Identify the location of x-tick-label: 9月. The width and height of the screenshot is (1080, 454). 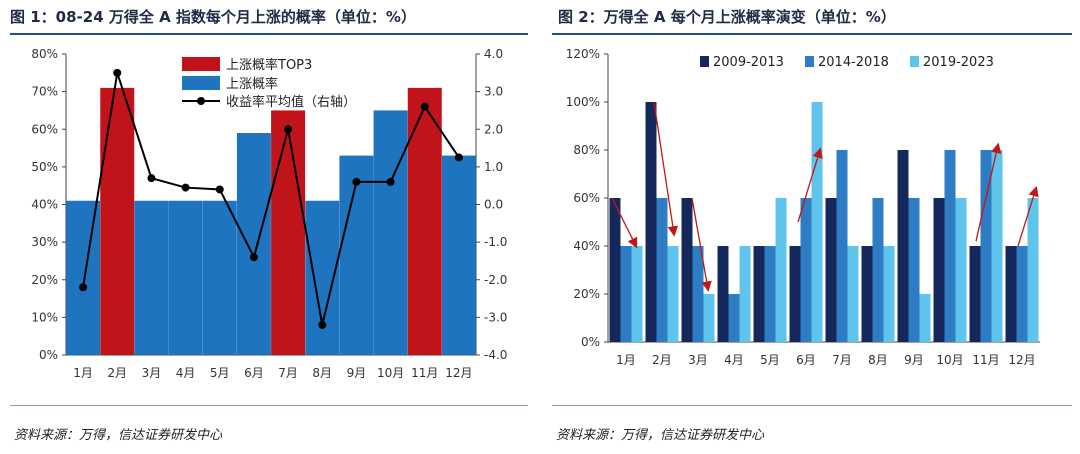
(357, 373).